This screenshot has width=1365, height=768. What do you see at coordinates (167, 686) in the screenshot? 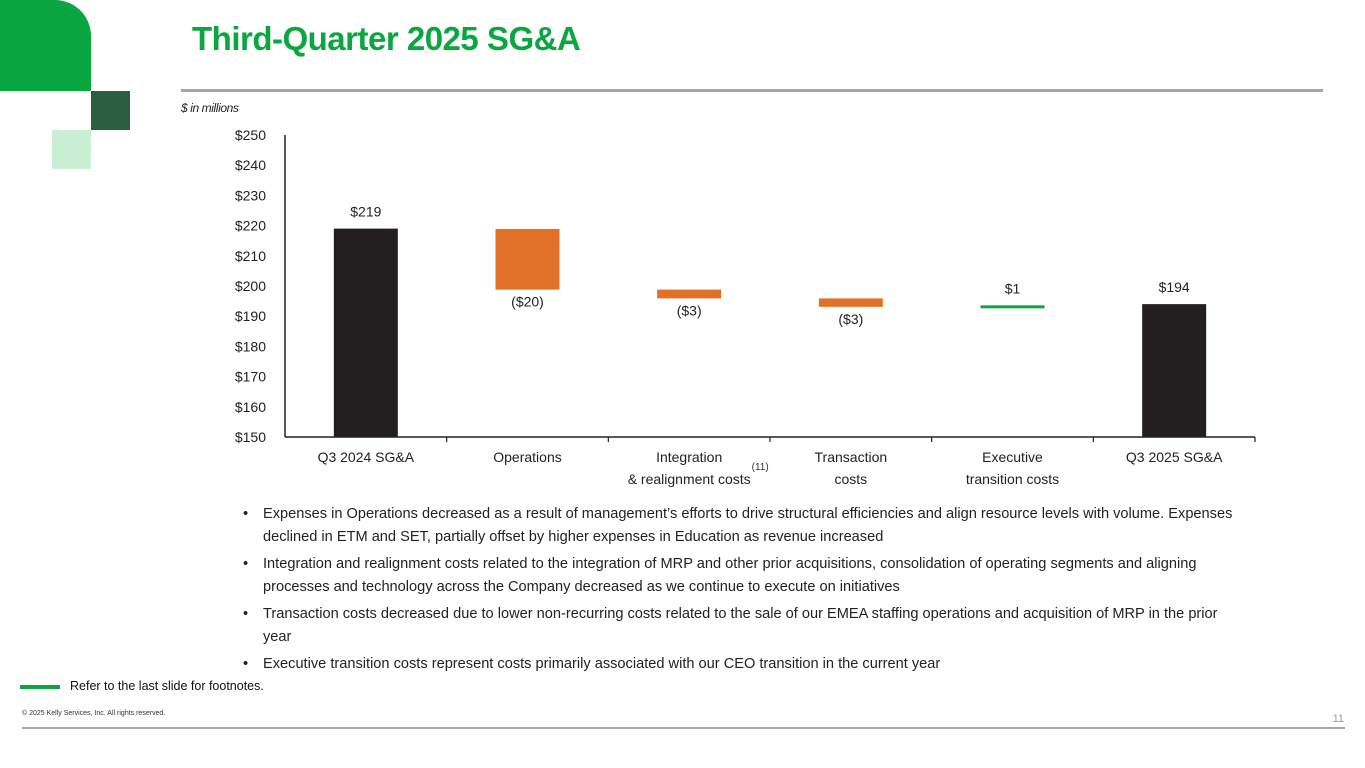
I see `footnote-reference: Refer to the last slide for footnotes.` at bounding box center [167, 686].